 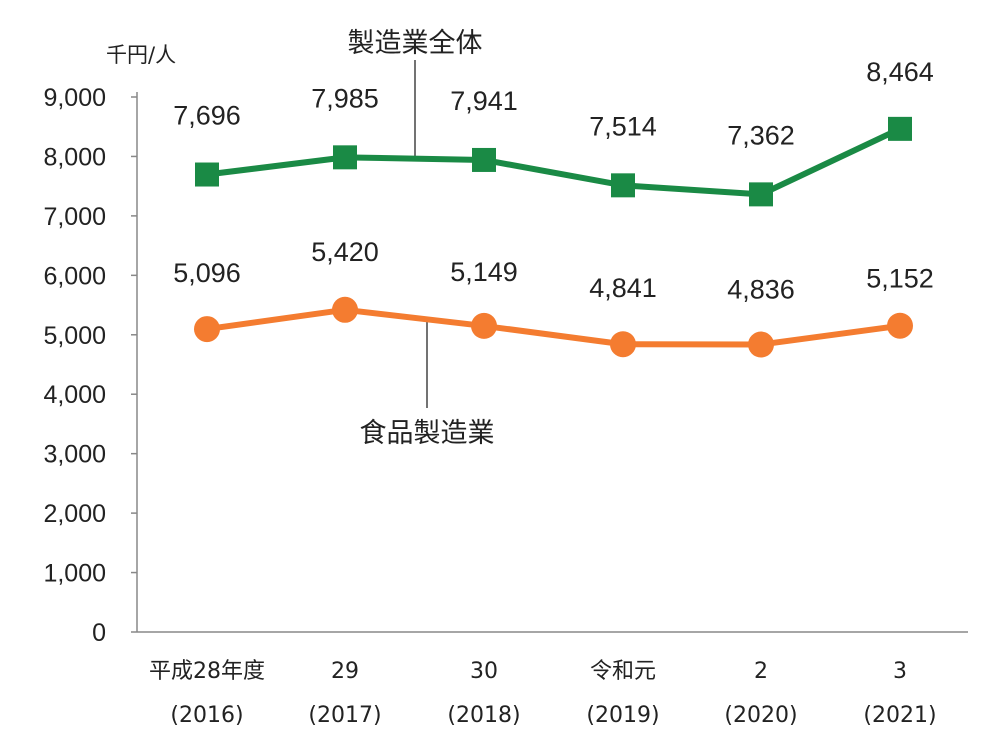 What do you see at coordinates (483, 715) in the screenshot?
I see `x-tick-year-label: (2018)` at bounding box center [483, 715].